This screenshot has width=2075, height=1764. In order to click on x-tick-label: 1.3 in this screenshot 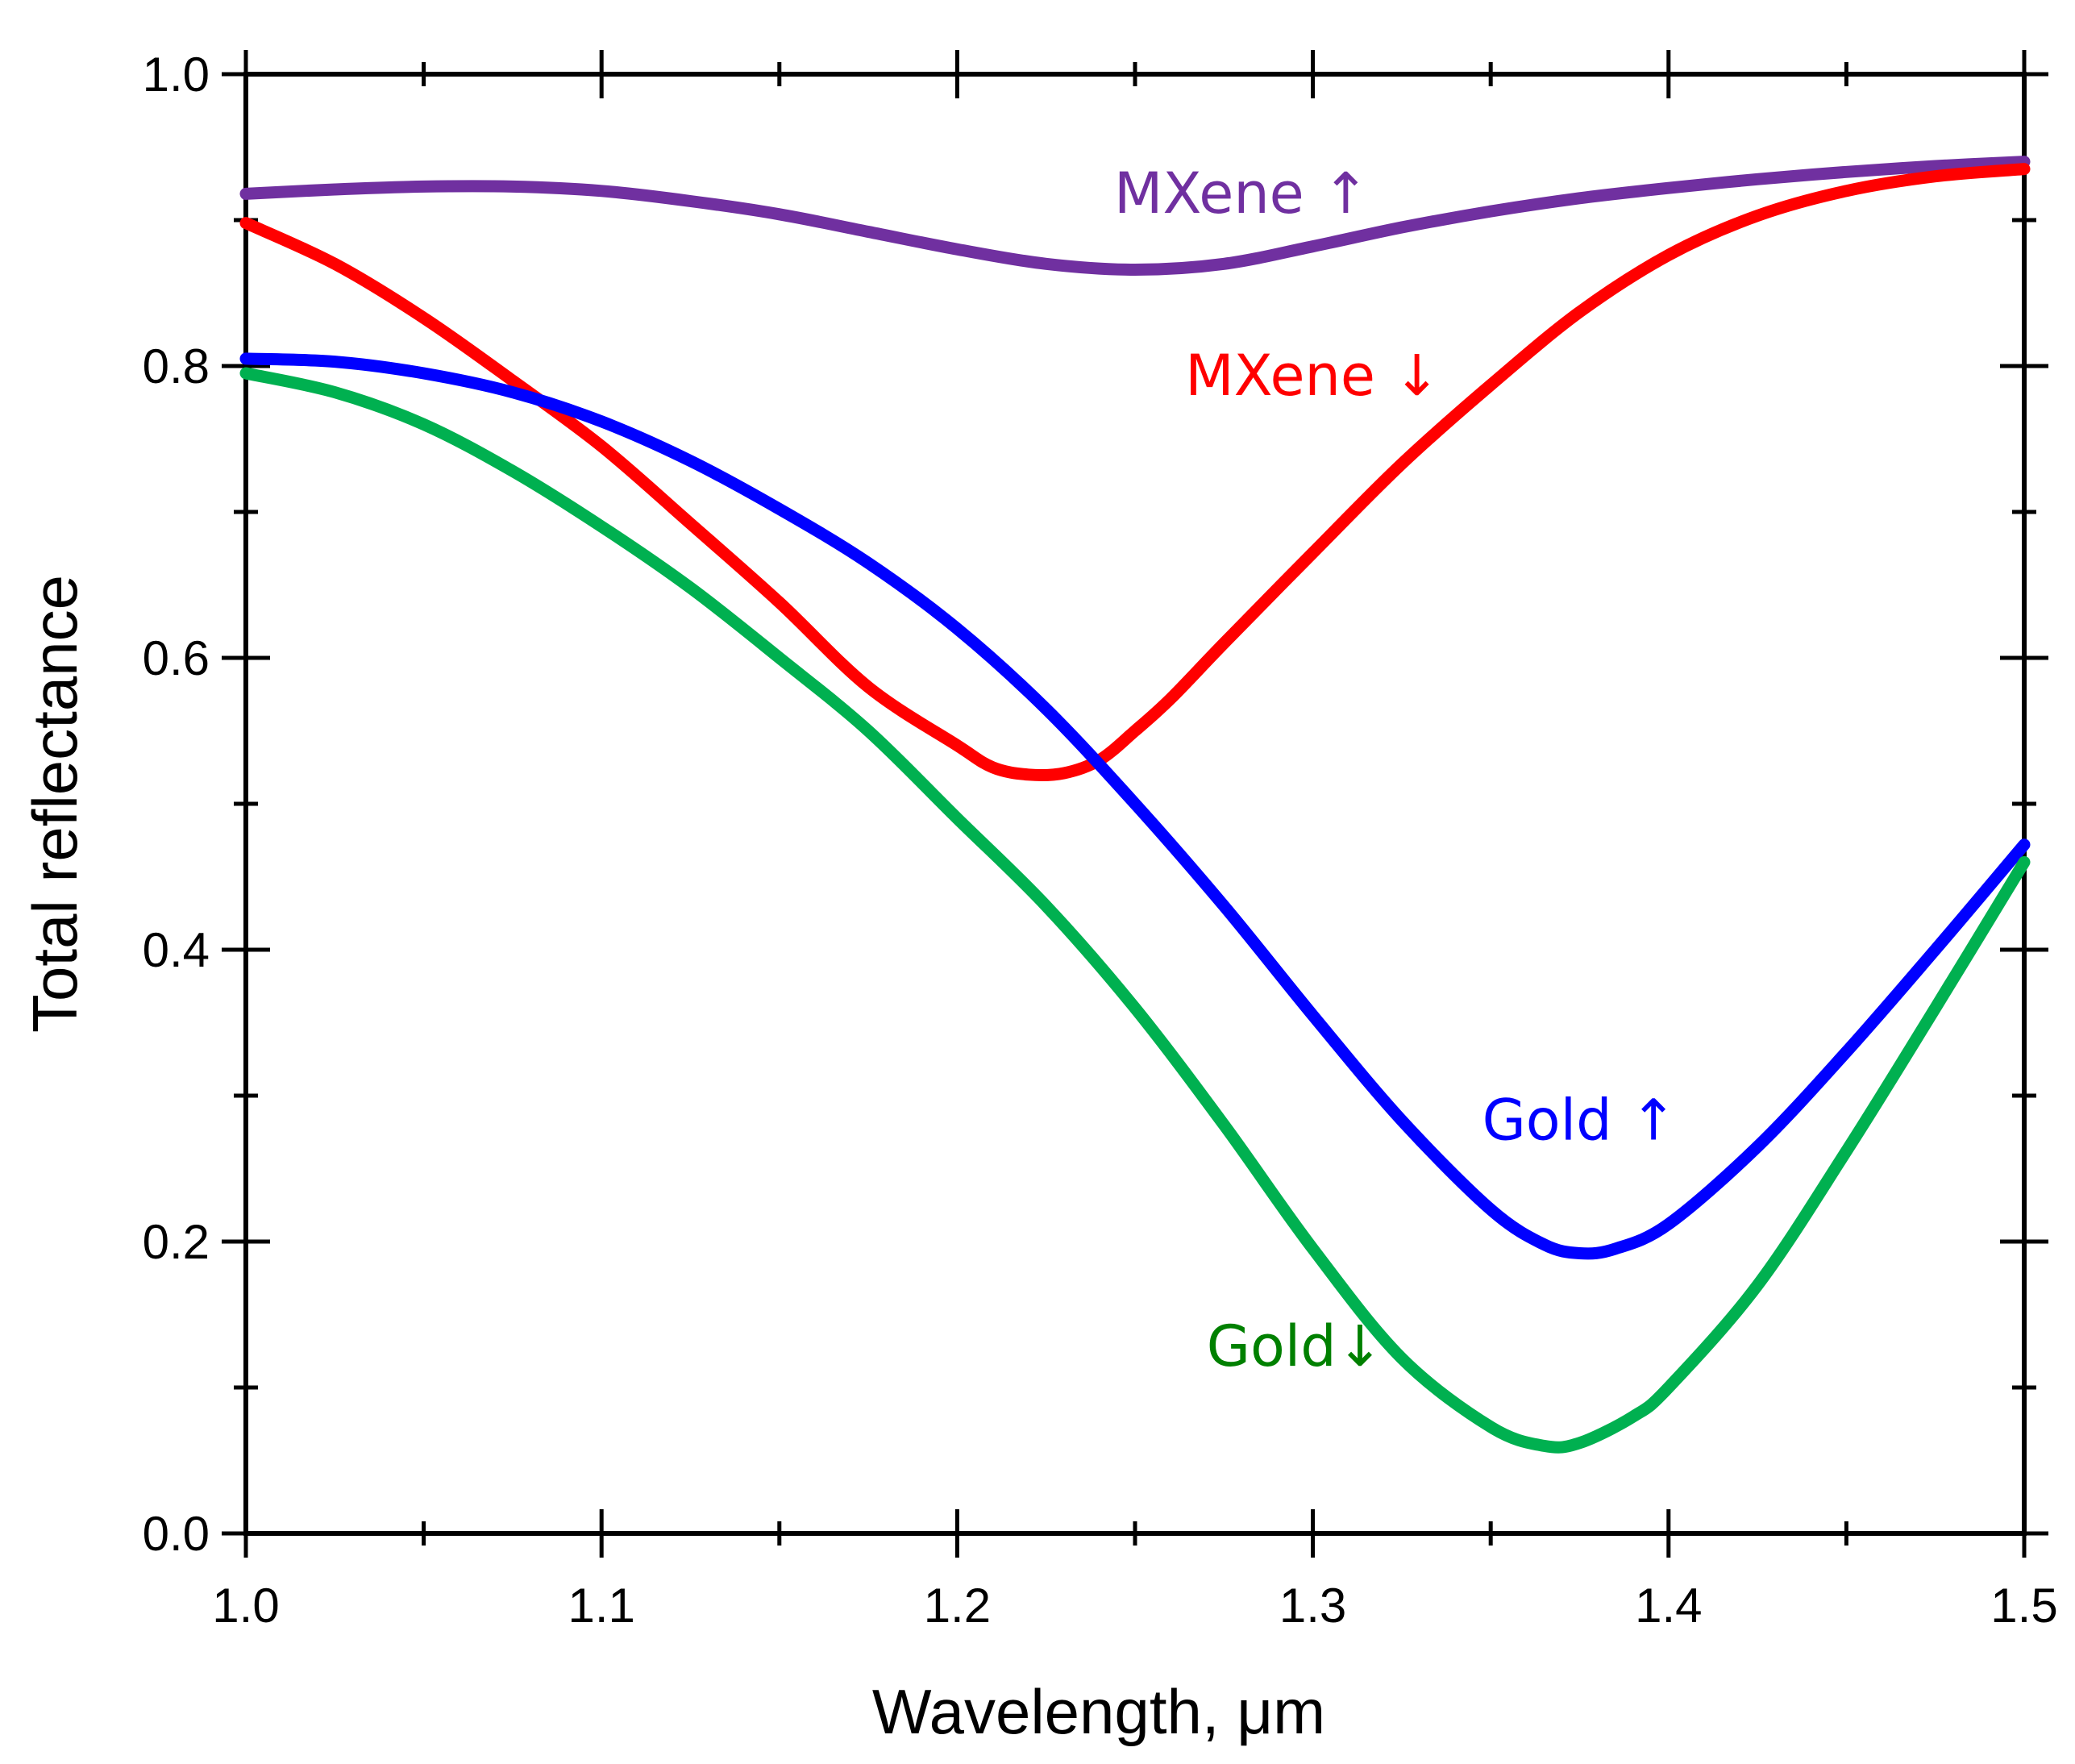, I will do `click(1312, 1606)`.